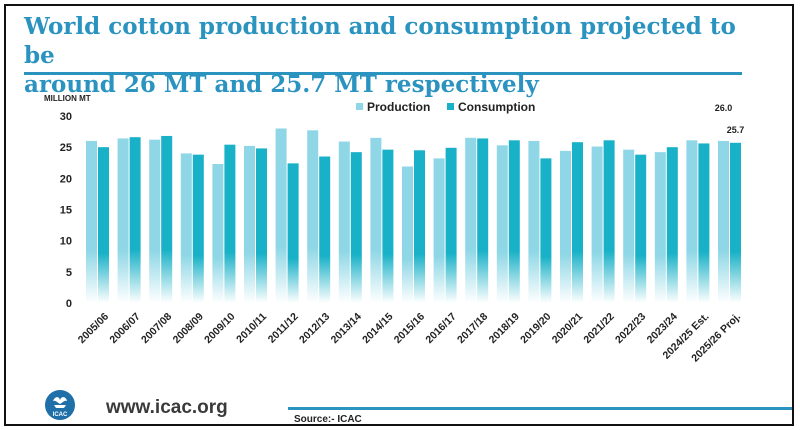 This screenshot has height=430, width=800. Describe the element at coordinates (314, 328) in the screenshot. I see `x-tick-label: 2012/13` at that location.